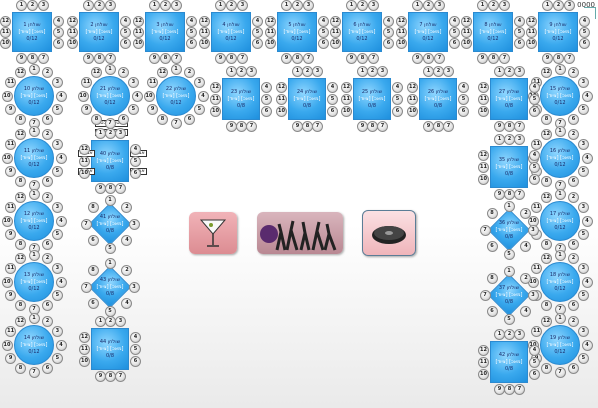 The width and height of the screenshot is (598, 408). I want to click on corner-label: 0000, so click(586, 5).